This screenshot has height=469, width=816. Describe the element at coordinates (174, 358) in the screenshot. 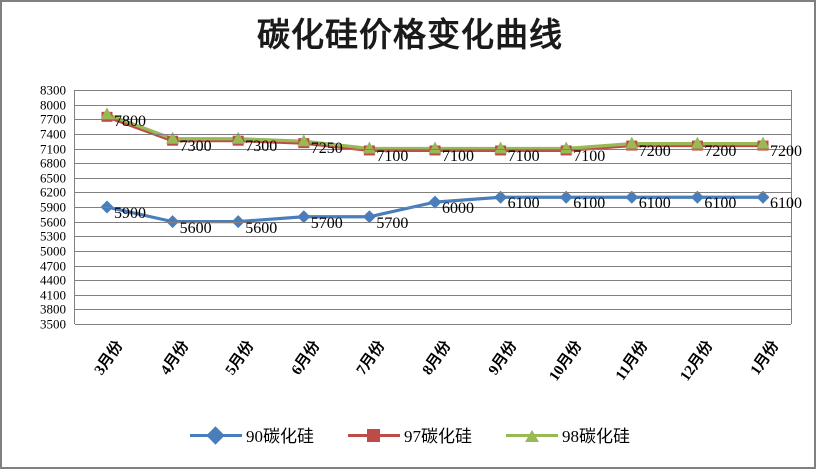

I see `x-axis-tick-label: 4月份` at that location.